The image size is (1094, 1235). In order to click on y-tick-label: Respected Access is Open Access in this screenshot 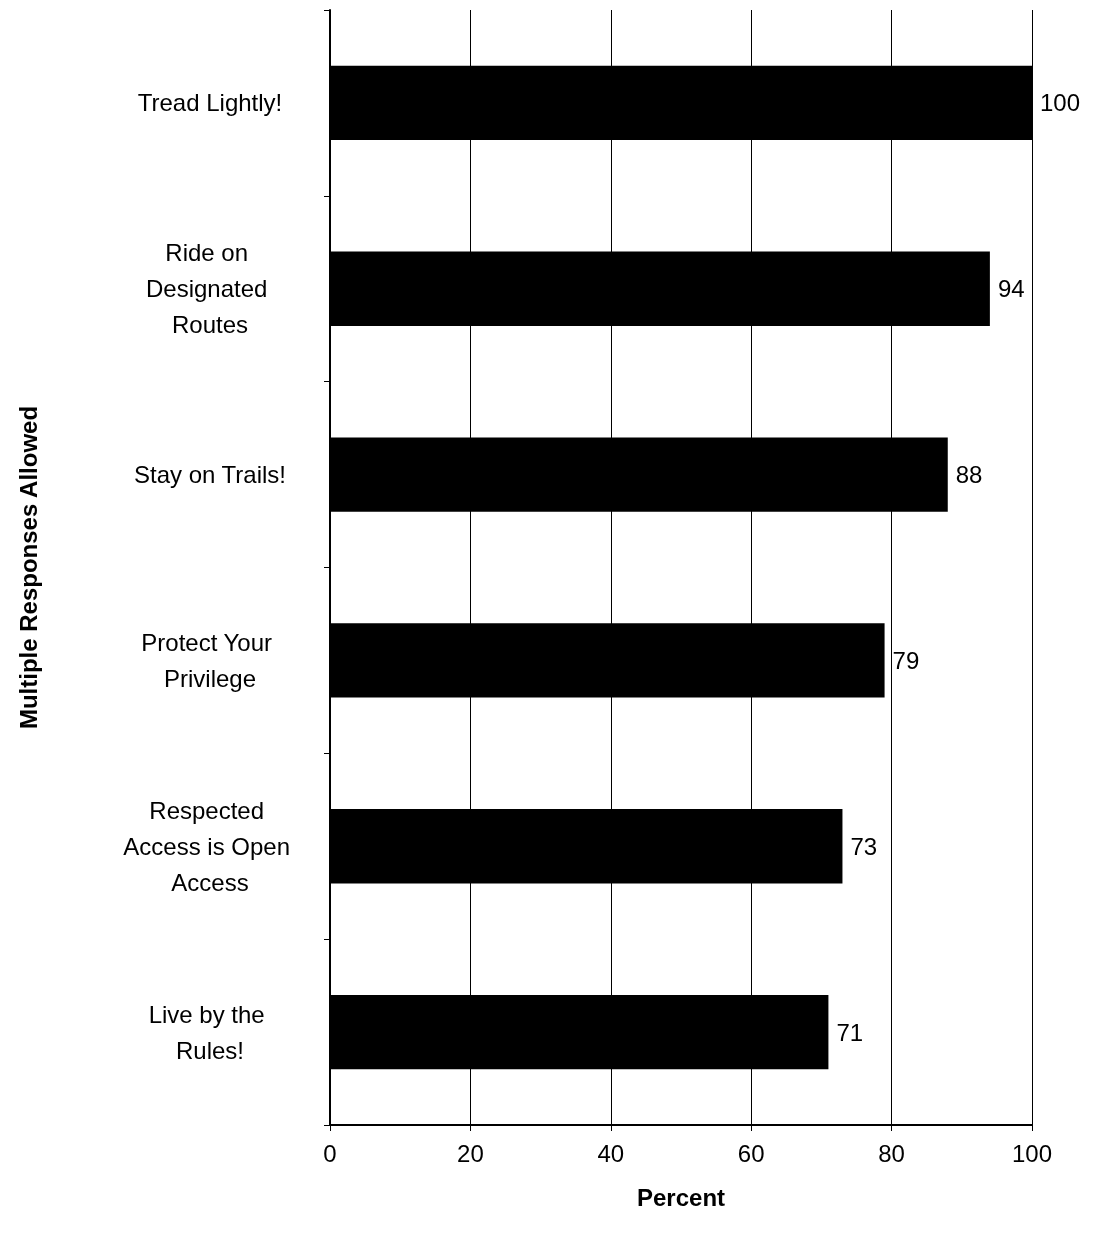, I will do `click(210, 846)`.